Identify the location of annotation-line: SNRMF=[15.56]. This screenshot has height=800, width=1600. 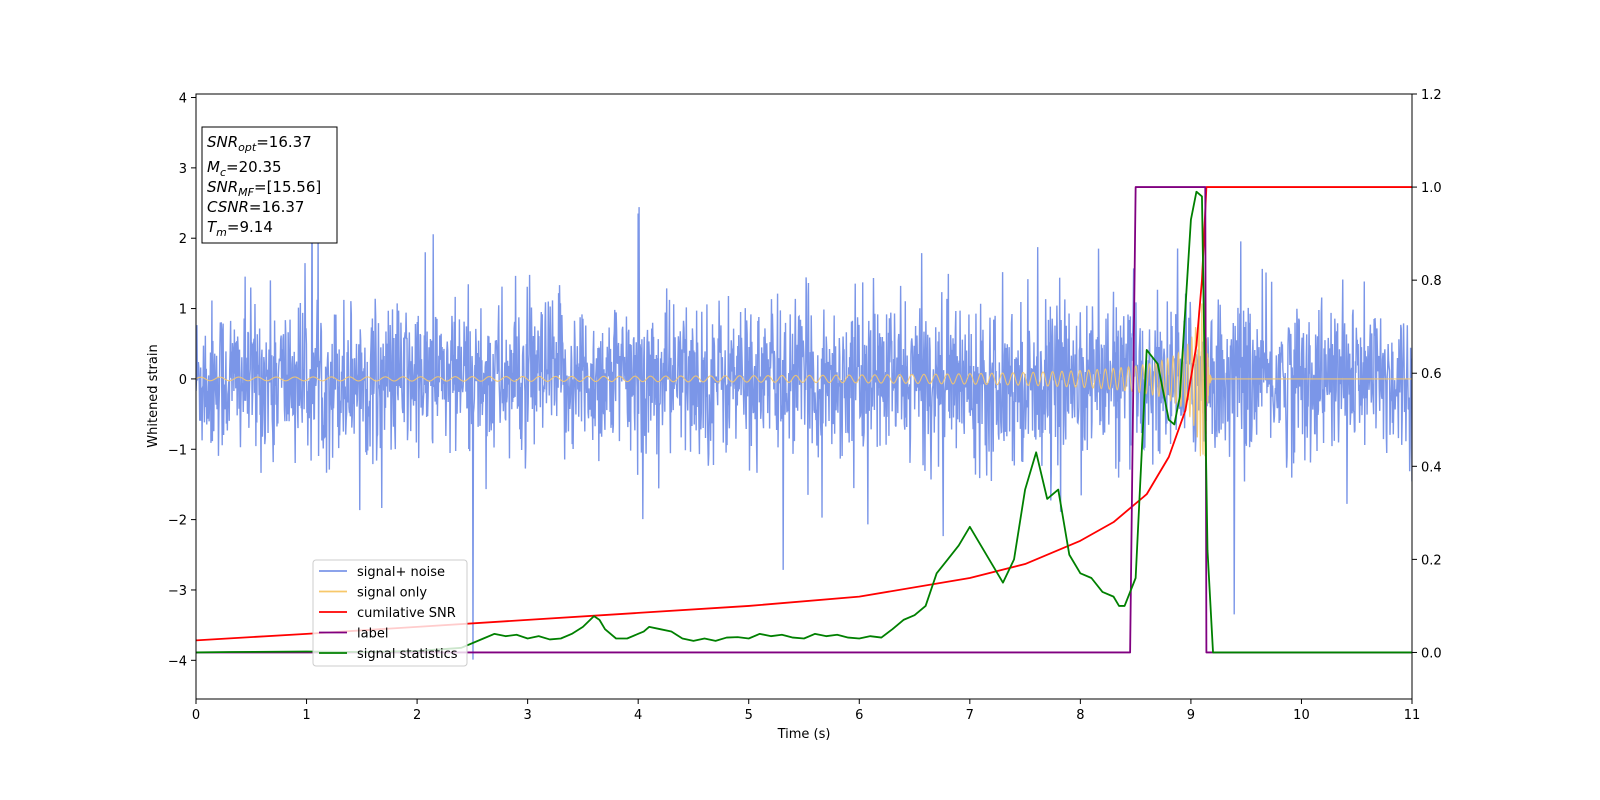
(264, 188).